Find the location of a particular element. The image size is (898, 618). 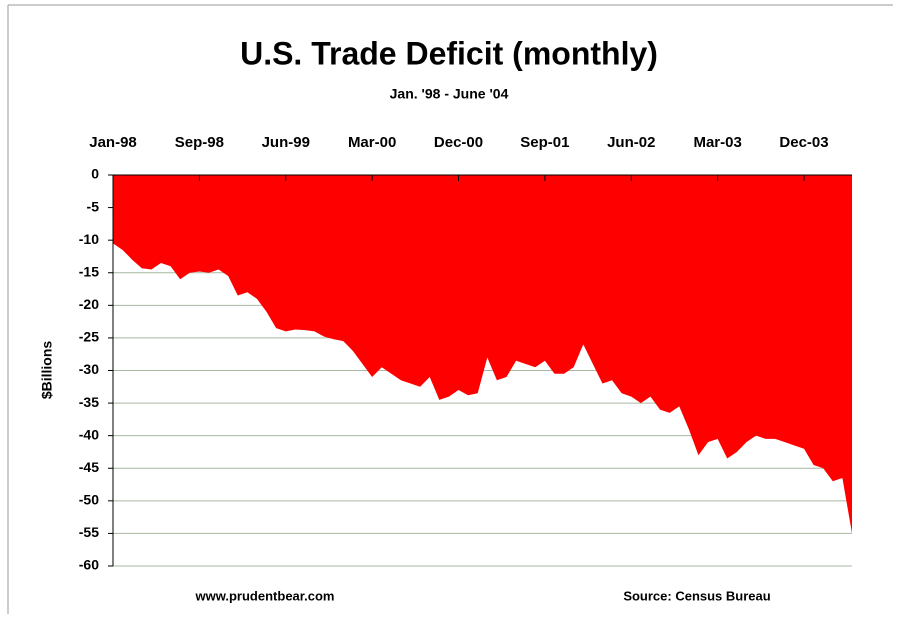

y-tick-label: -45 is located at coordinates (89, 467).